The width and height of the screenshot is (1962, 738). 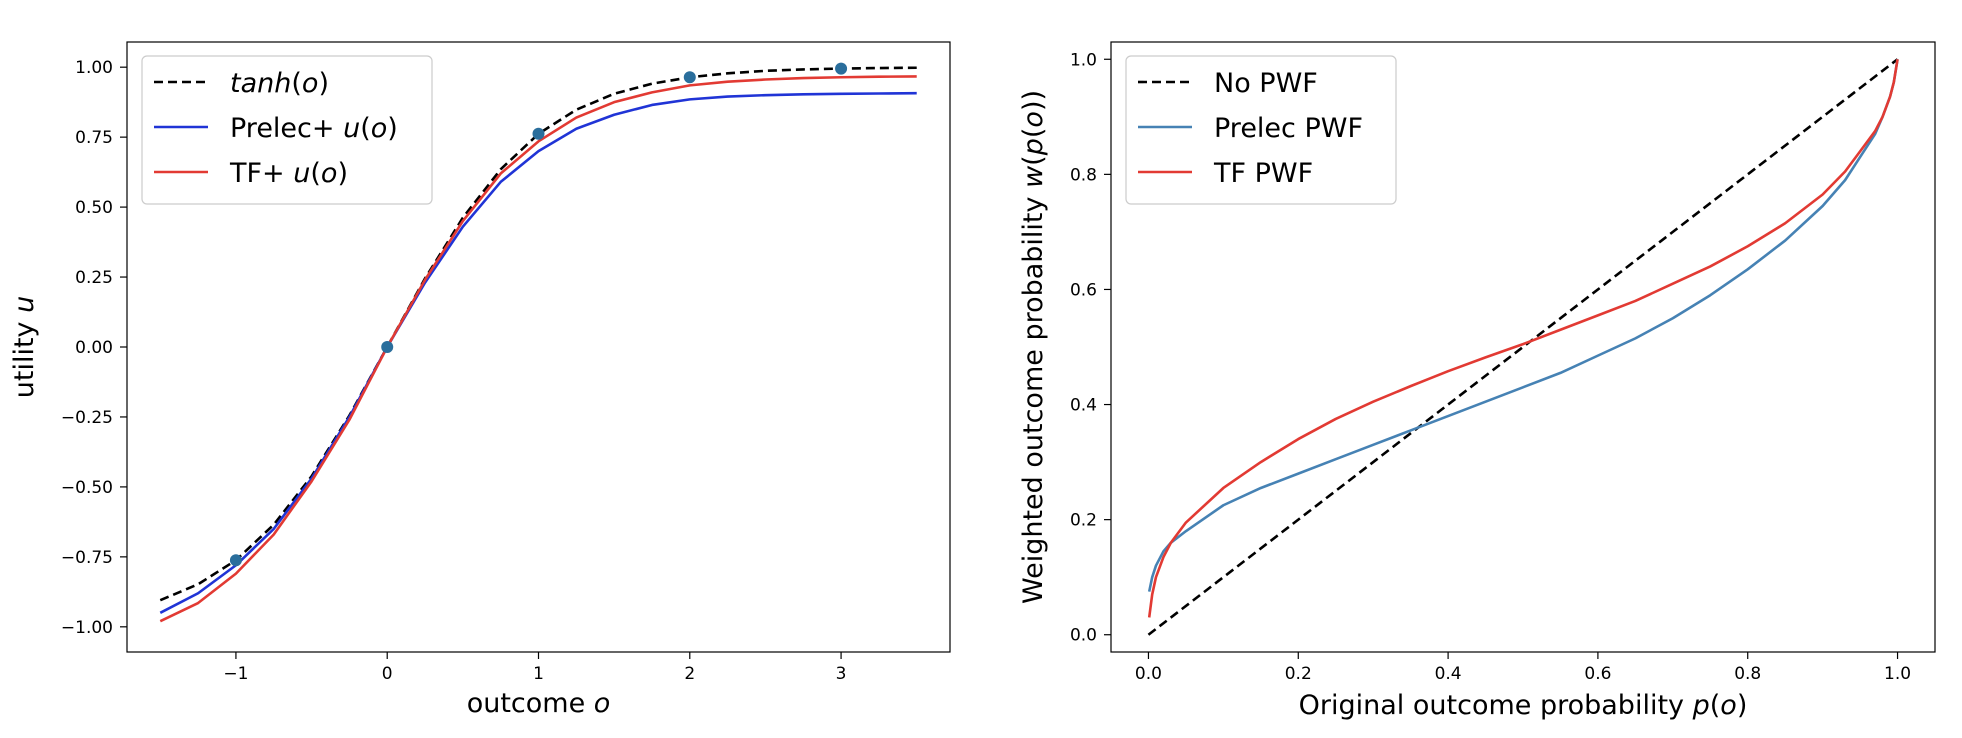 I want to click on y-tick-label: −0.25, so click(x=87, y=418).